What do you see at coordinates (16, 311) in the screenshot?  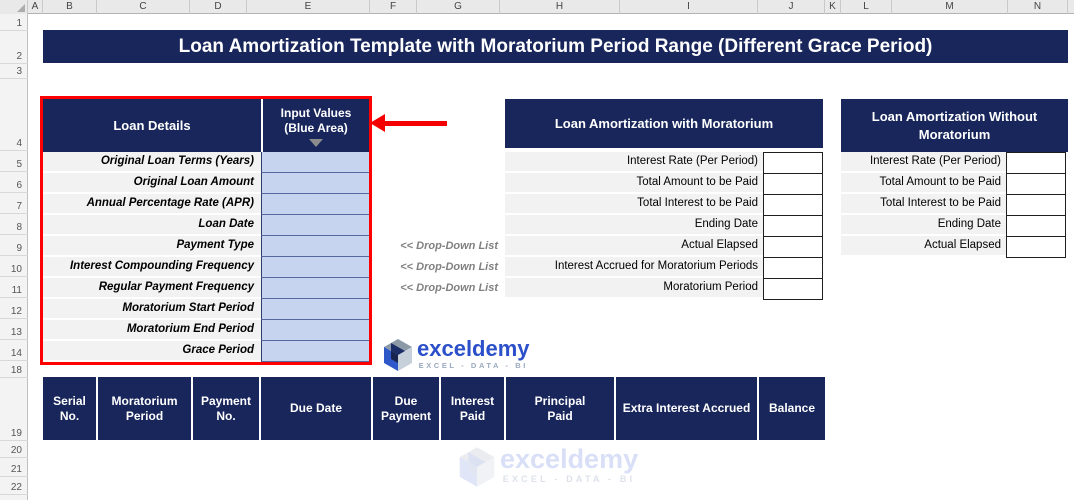 I see `row-header-12: 12` at bounding box center [16, 311].